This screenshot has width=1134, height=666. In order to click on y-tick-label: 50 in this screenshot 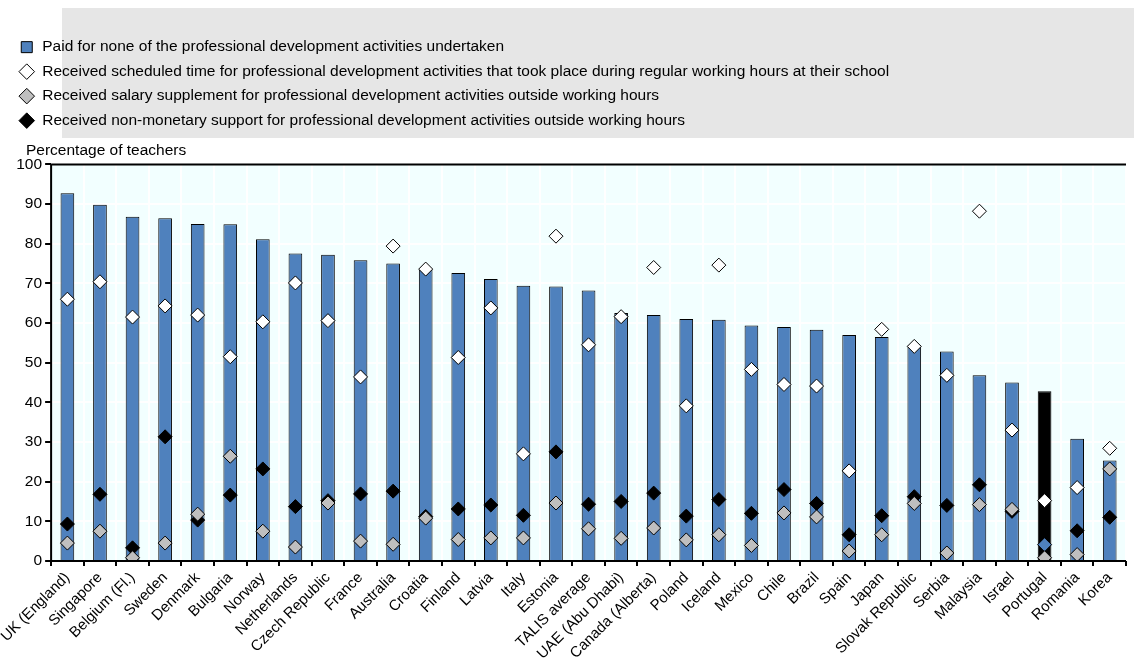, I will do `click(33, 361)`.